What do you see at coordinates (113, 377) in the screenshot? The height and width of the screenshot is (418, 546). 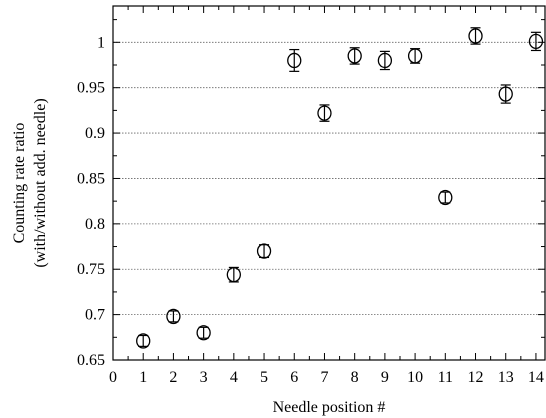 I see `x-tick-label: 0` at bounding box center [113, 377].